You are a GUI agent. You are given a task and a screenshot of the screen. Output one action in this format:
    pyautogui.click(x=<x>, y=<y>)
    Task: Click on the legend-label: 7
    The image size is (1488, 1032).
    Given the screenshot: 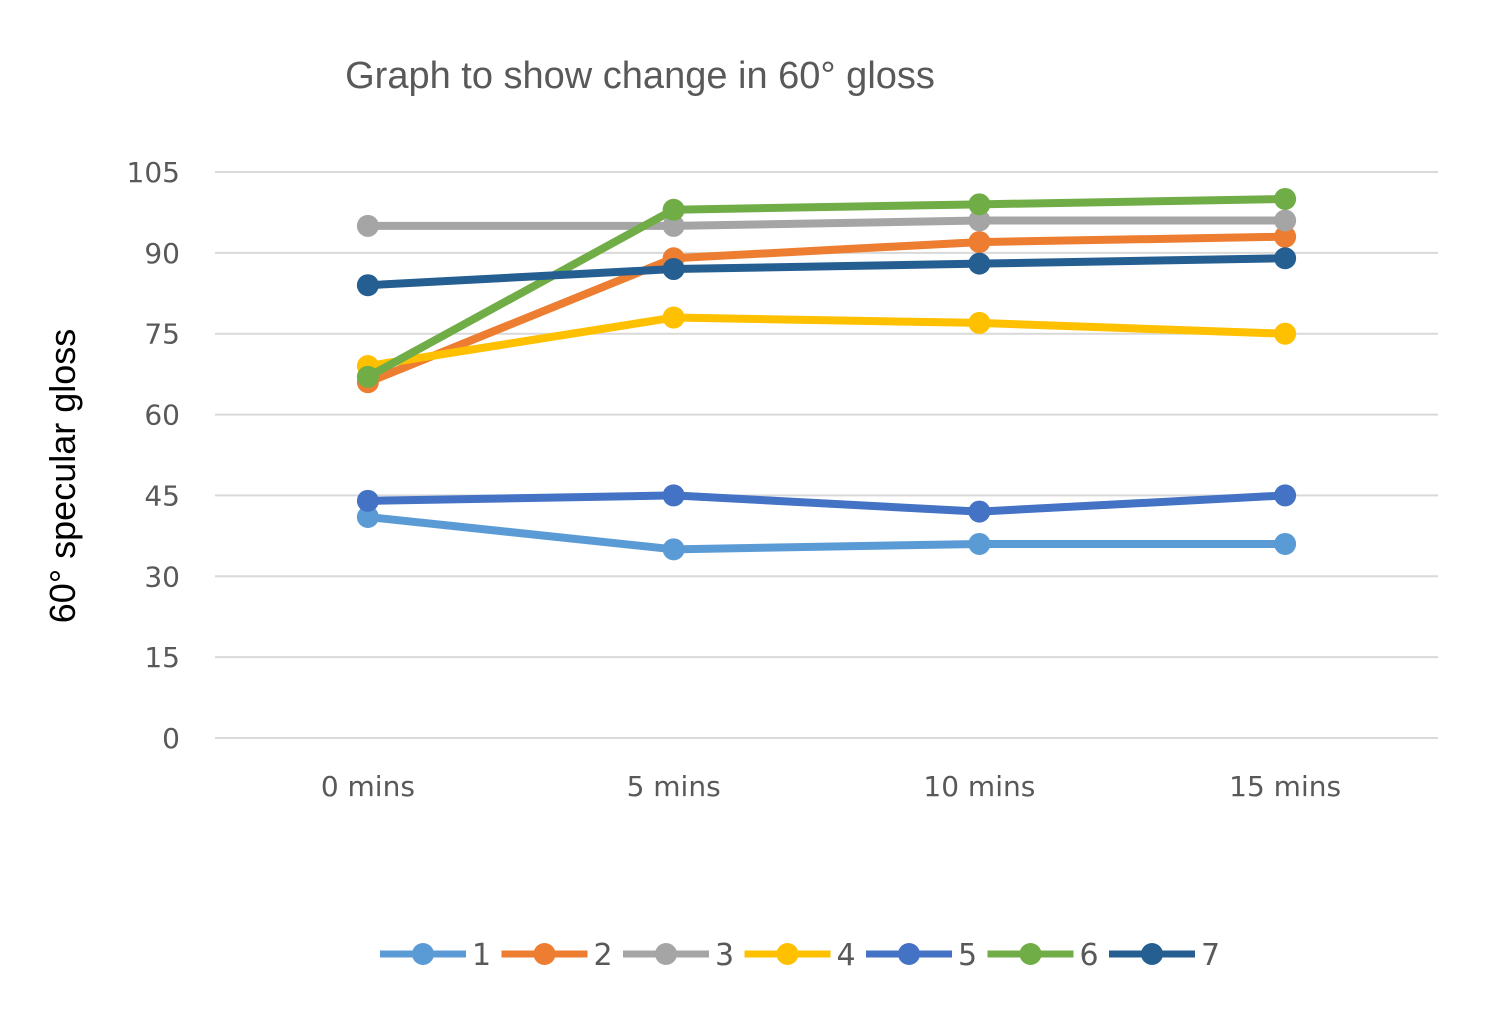 What is the action you would take?
    pyautogui.click(x=1210, y=955)
    